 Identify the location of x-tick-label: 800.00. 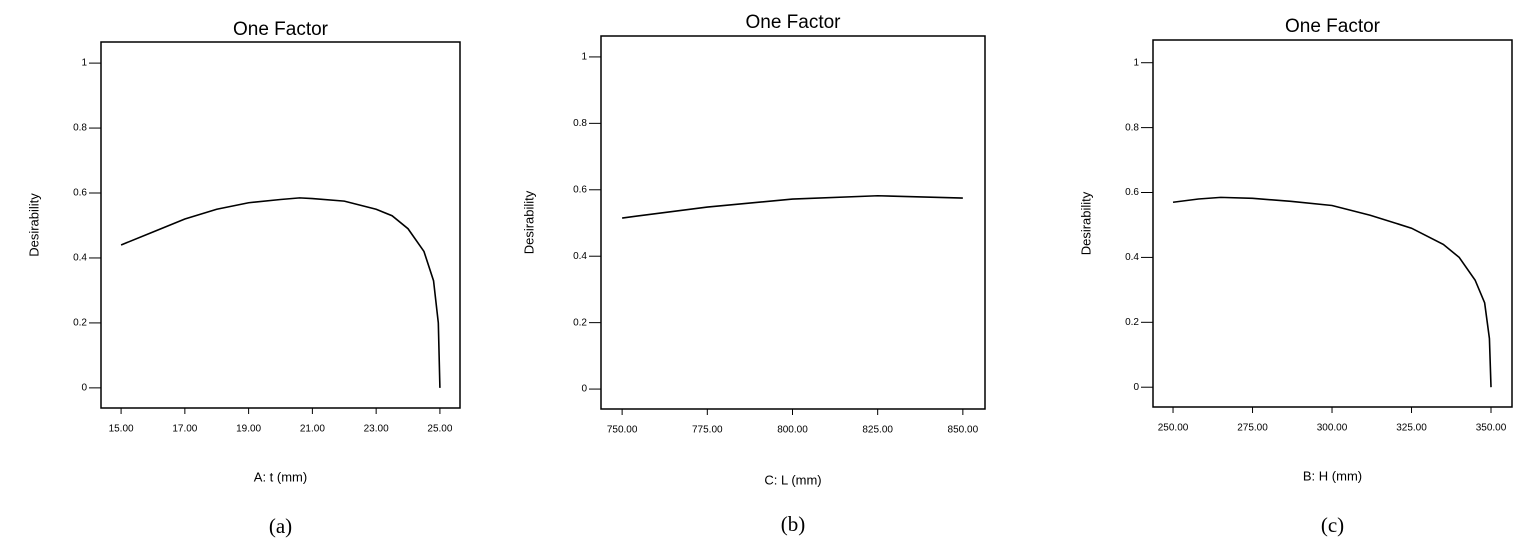
(792, 430).